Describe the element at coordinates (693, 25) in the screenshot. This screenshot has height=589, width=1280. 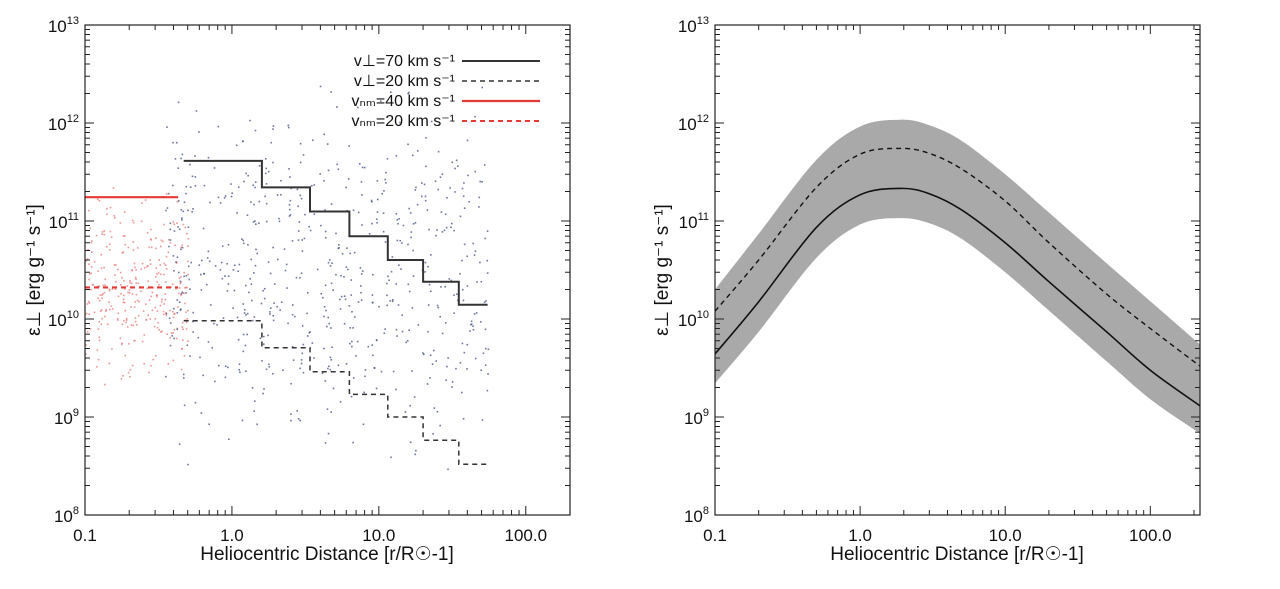
I see `right-y-tick-label: 1013` at that location.